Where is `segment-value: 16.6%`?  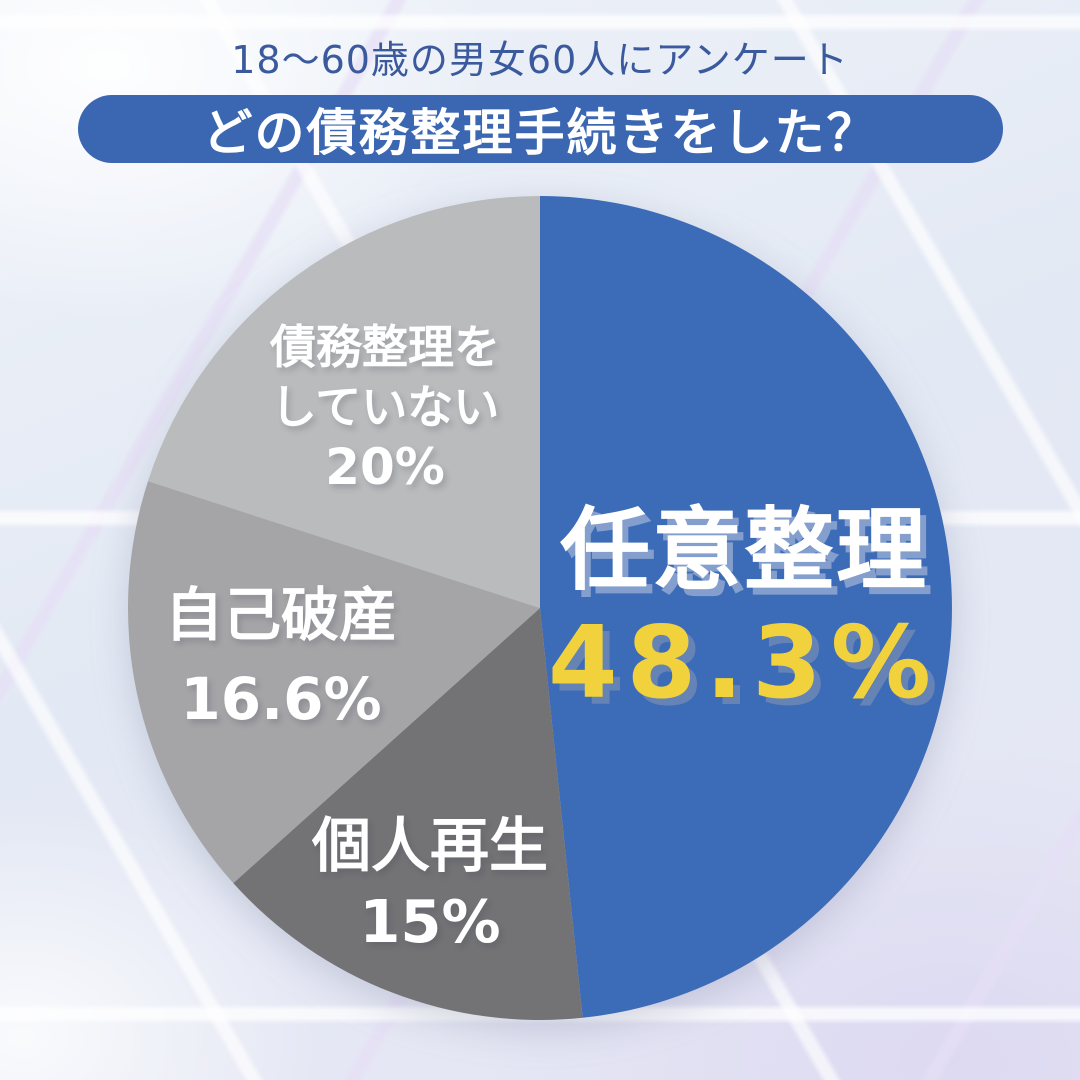
segment-value: 16.6% is located at coordinates (281, 699).